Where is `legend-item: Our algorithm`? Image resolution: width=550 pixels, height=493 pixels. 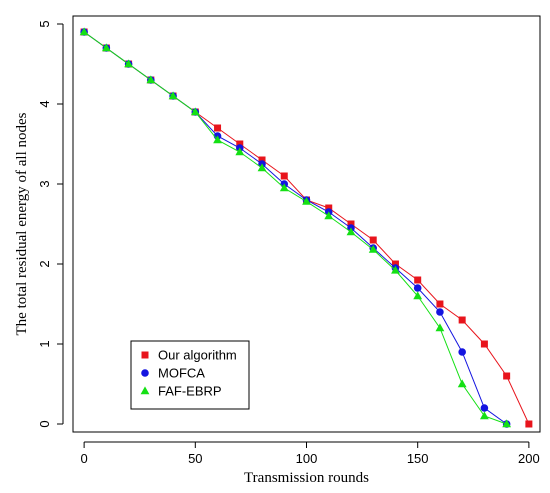
legend-item: Our algorithm is located at coordinates (189, 355).